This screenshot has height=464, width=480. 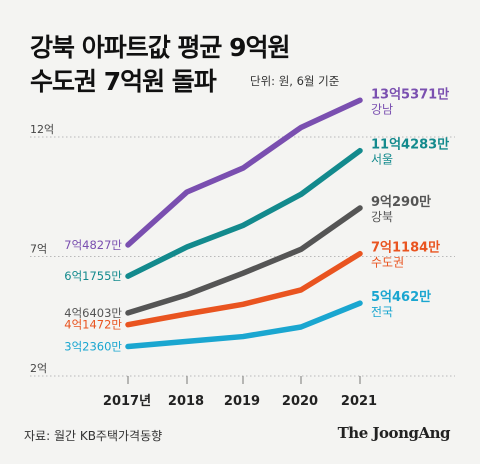 What do you see at coordinates (405, 248) in the screenshot?
I see `end-label-수도권: 7억1184만` at bounding box center [405, 248].